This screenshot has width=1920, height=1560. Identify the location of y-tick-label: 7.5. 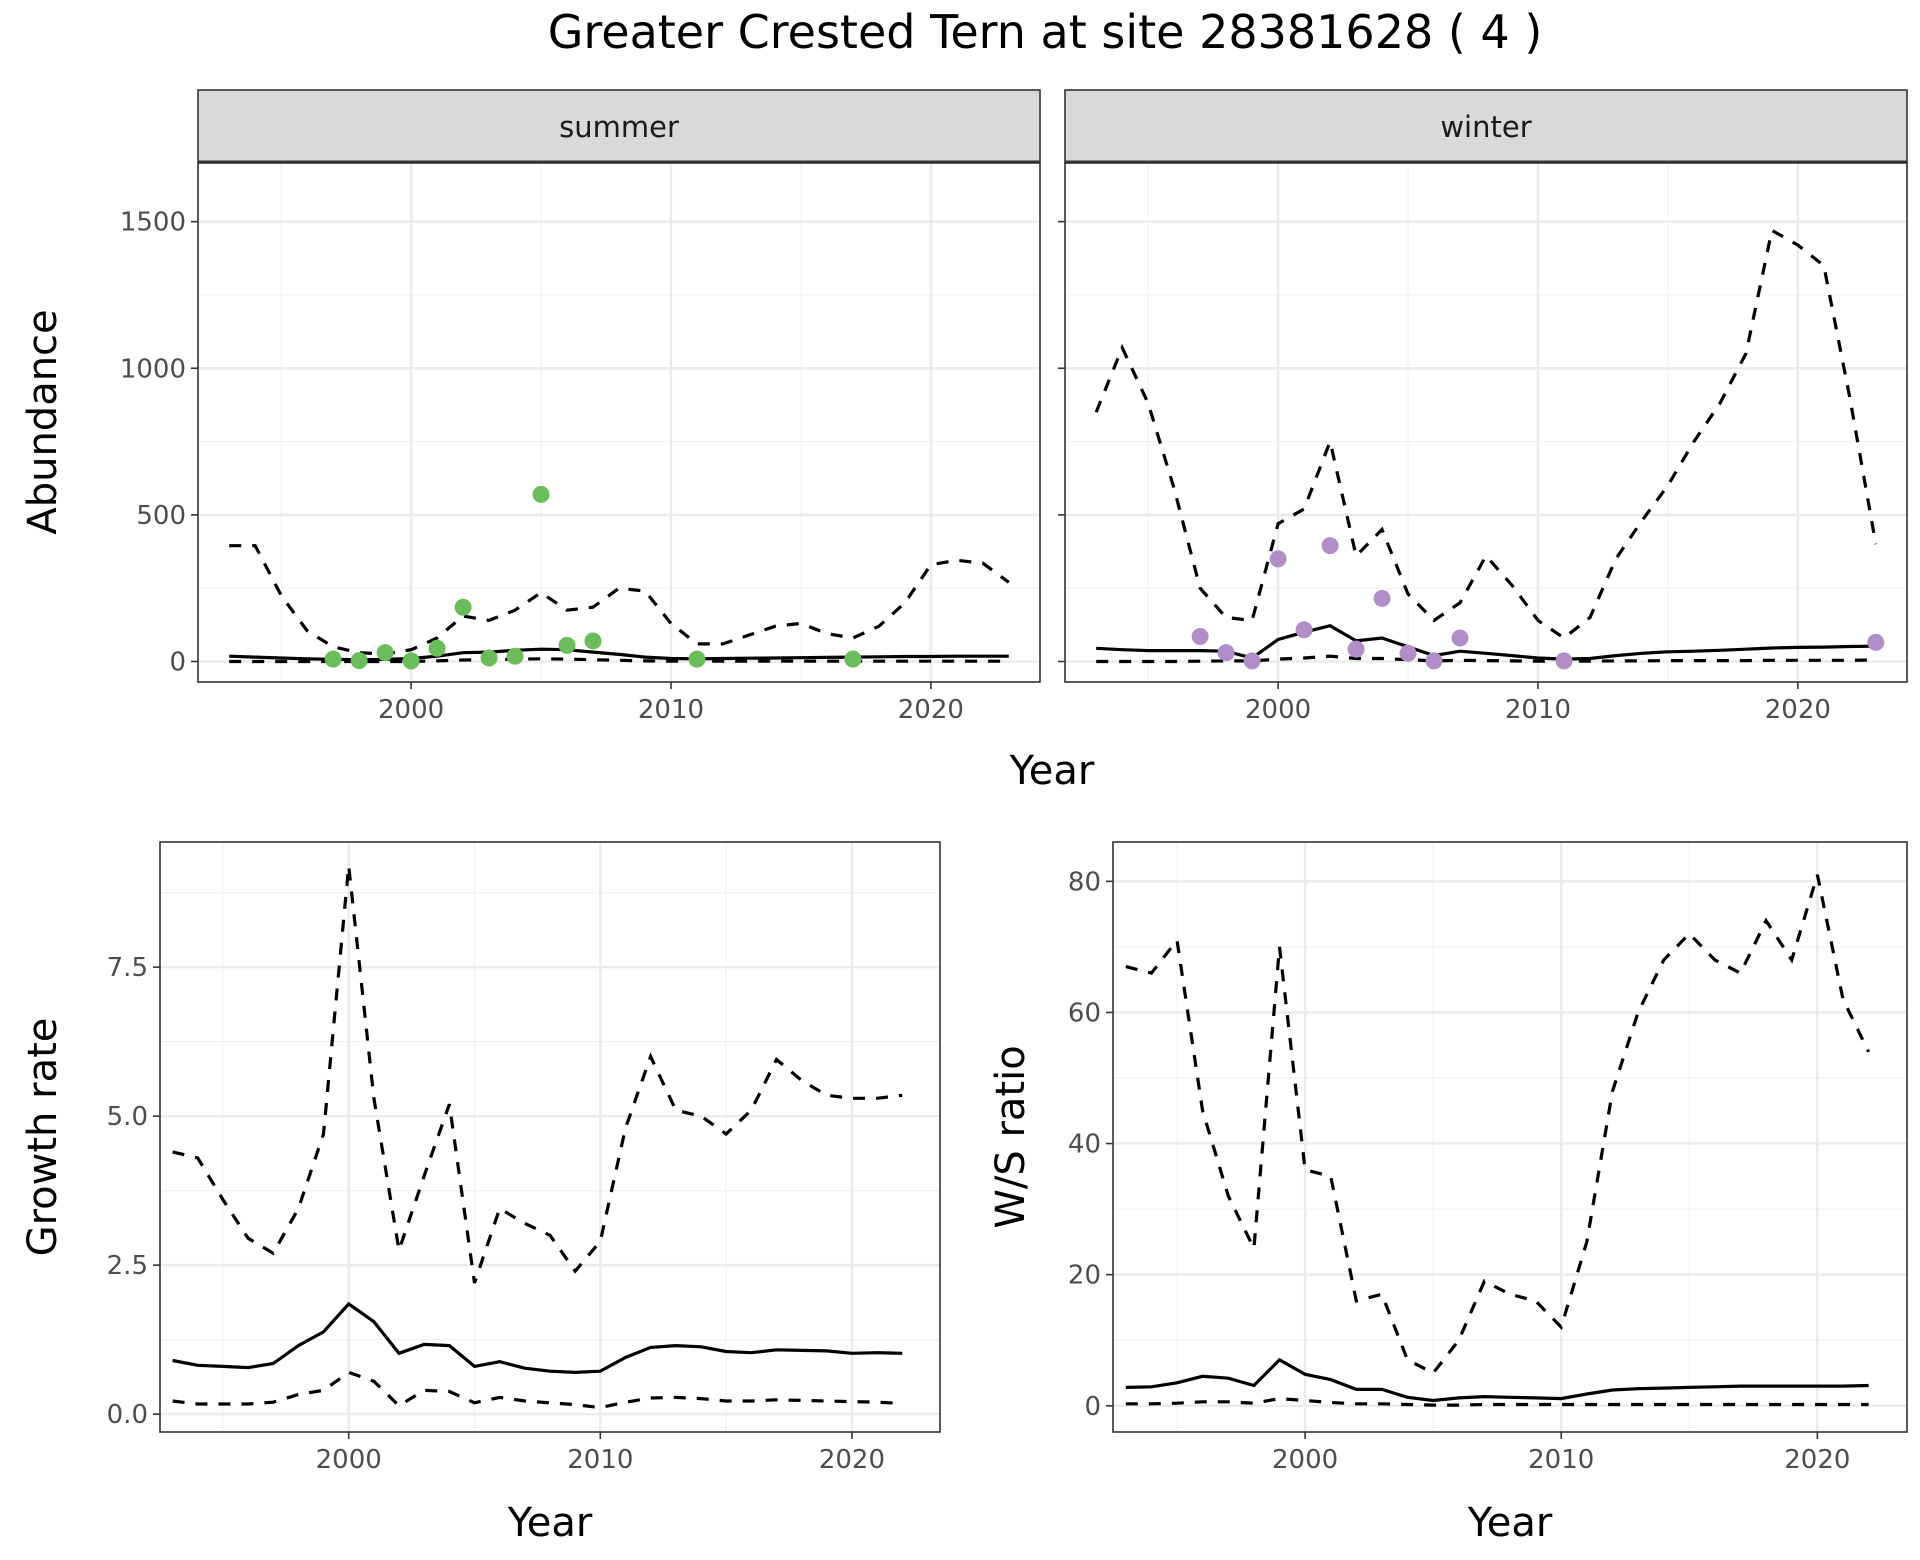
(127, 968).